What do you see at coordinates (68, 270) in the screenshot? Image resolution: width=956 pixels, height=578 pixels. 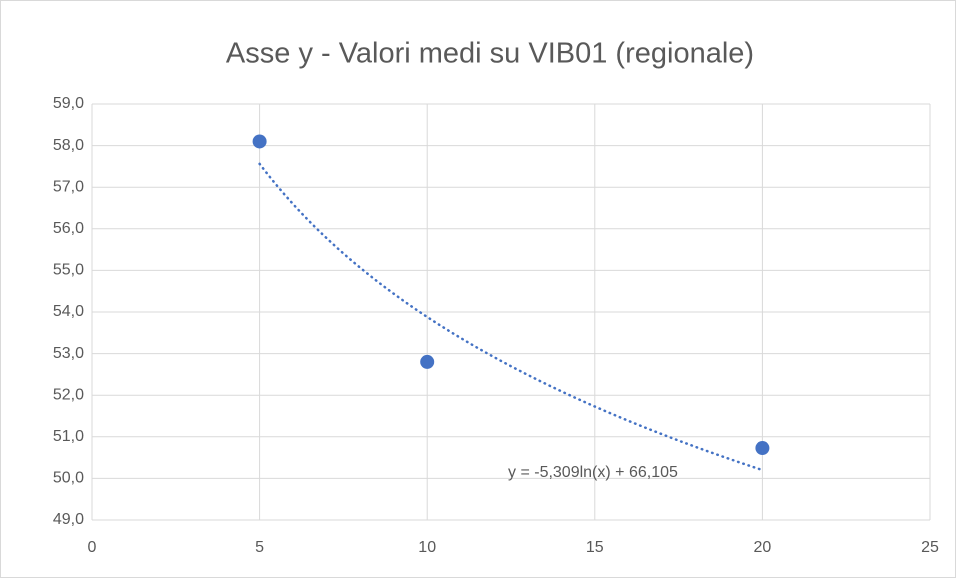 I see `y-tick-label: 55,0` at bounding box center [68, 270].